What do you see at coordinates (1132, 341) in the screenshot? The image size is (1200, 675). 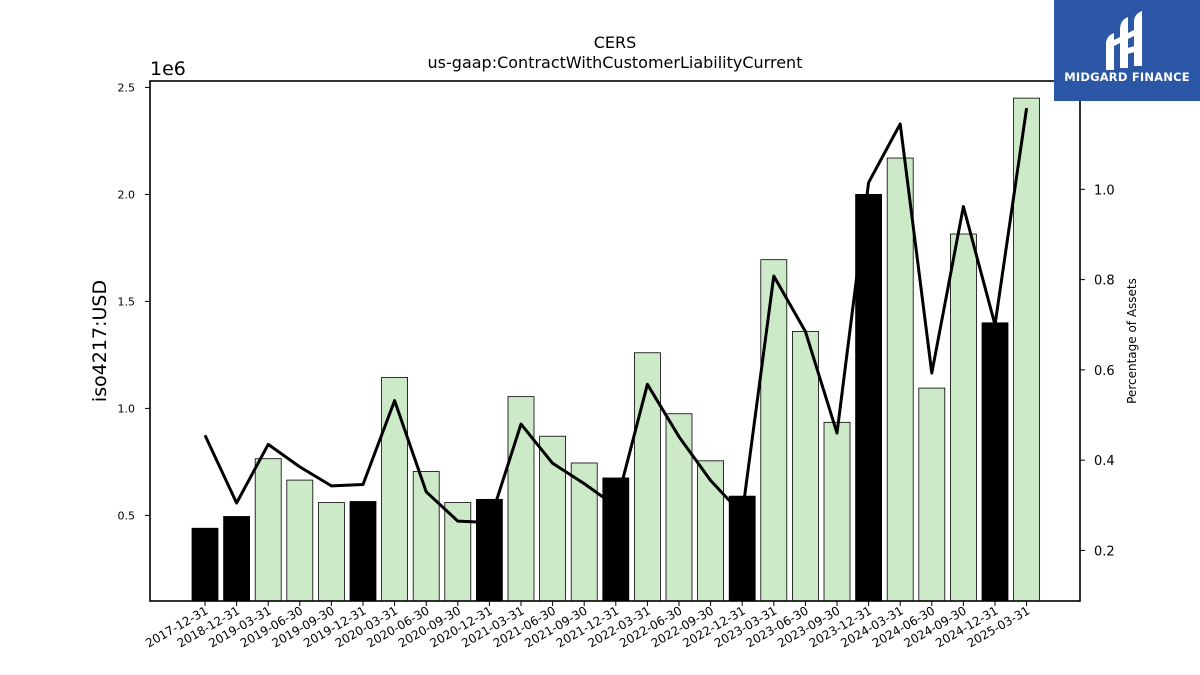 I see `y2-axis-label: Percentage of Assets` at bounding box center [1132, 341].